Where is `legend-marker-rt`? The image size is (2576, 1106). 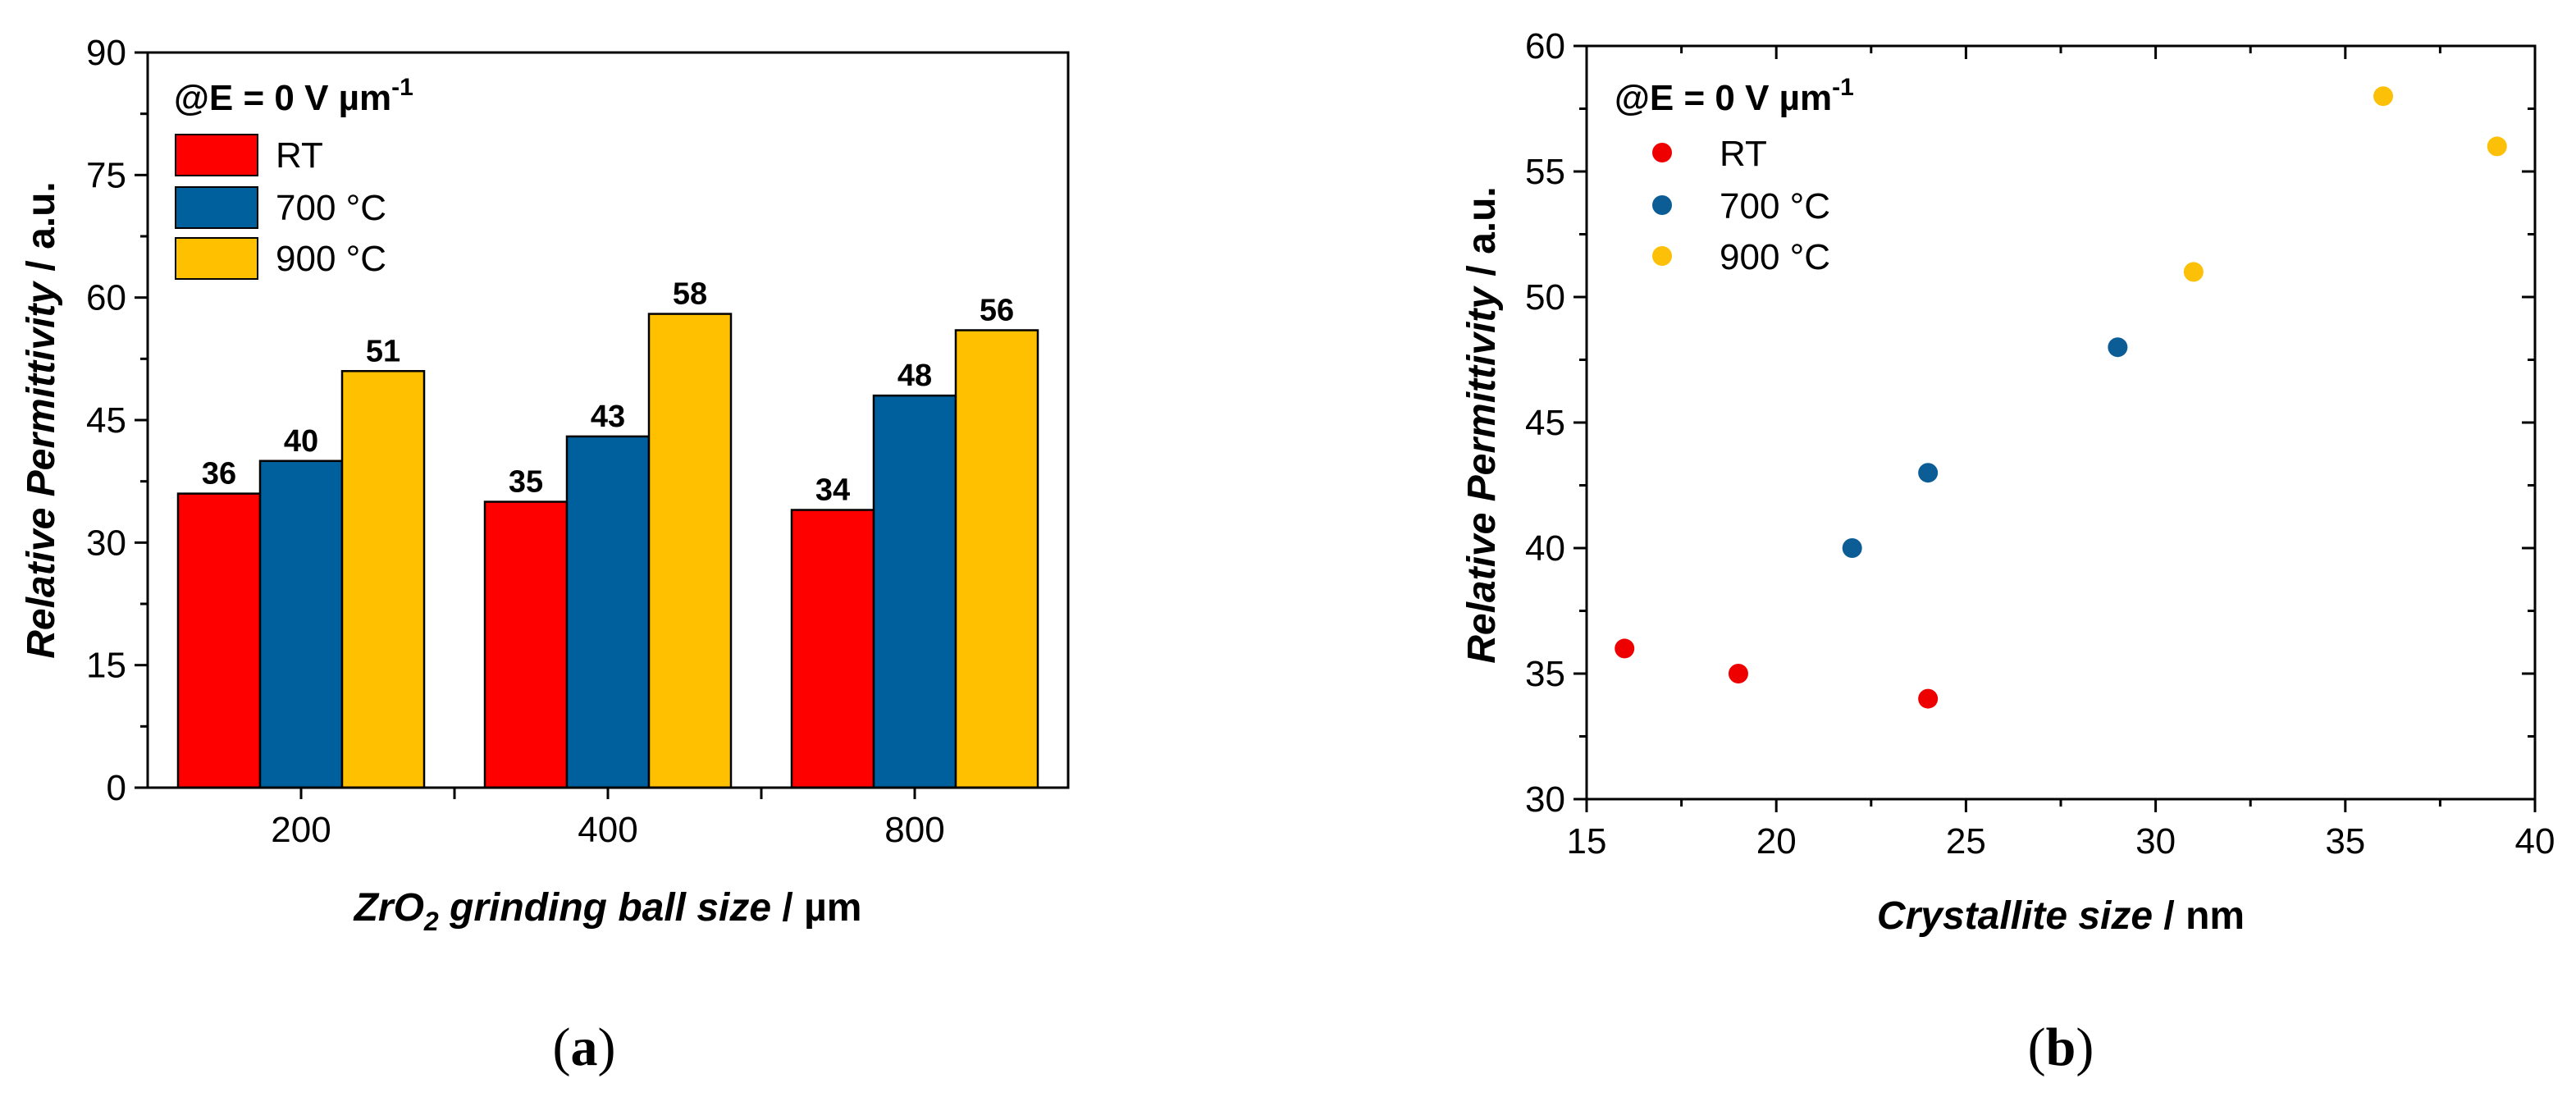
legend-marker-rt is located at coordinates (1662, 152).